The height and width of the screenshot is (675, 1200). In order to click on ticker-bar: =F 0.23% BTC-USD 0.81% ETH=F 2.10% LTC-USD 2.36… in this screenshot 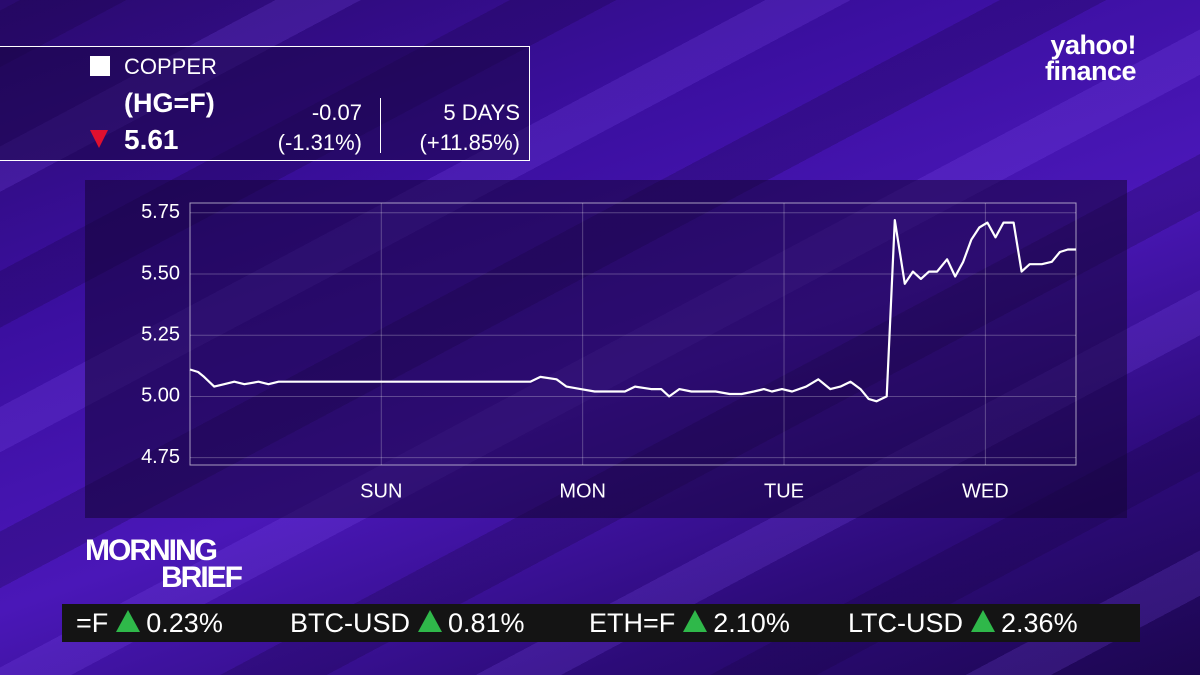, I will do `click(601, 623)`.